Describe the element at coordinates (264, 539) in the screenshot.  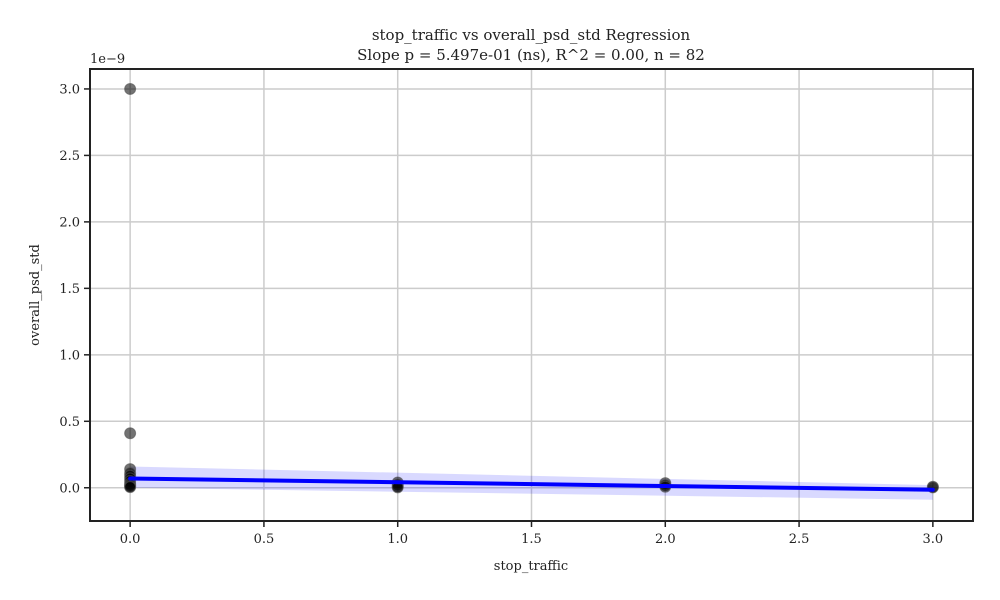
I see `x-tick-label-1: 0.5` at that location.